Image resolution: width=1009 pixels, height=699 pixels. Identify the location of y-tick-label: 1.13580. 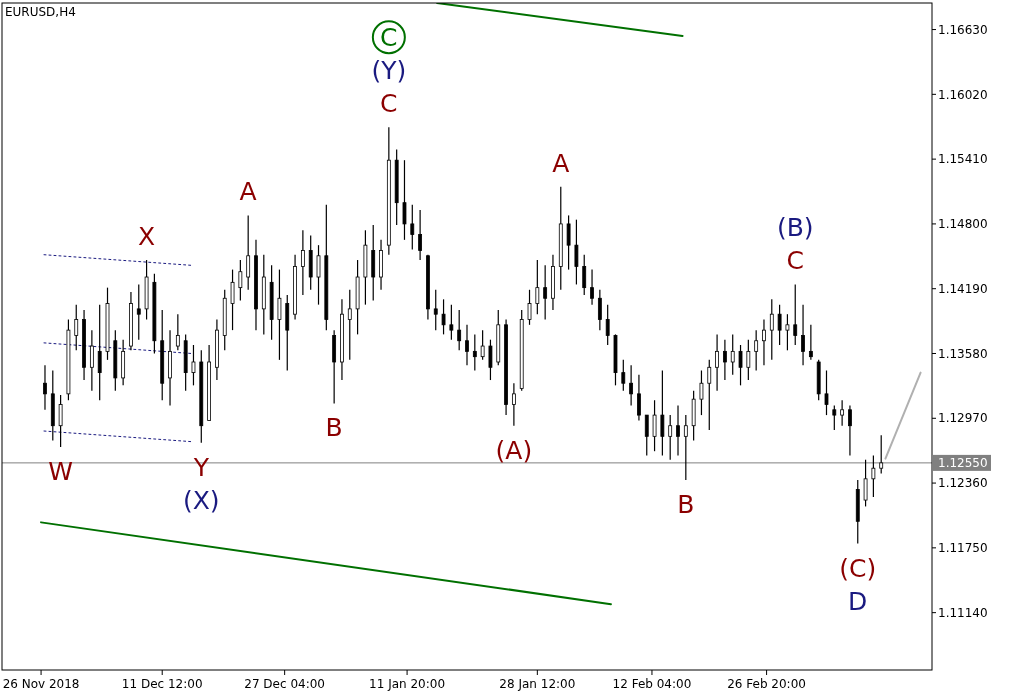
(963, 353).